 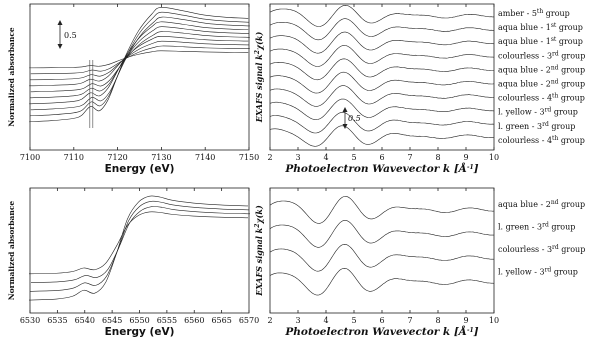 I want to click on legend-entry: amber - 5th group, so click(x=534, y=13).